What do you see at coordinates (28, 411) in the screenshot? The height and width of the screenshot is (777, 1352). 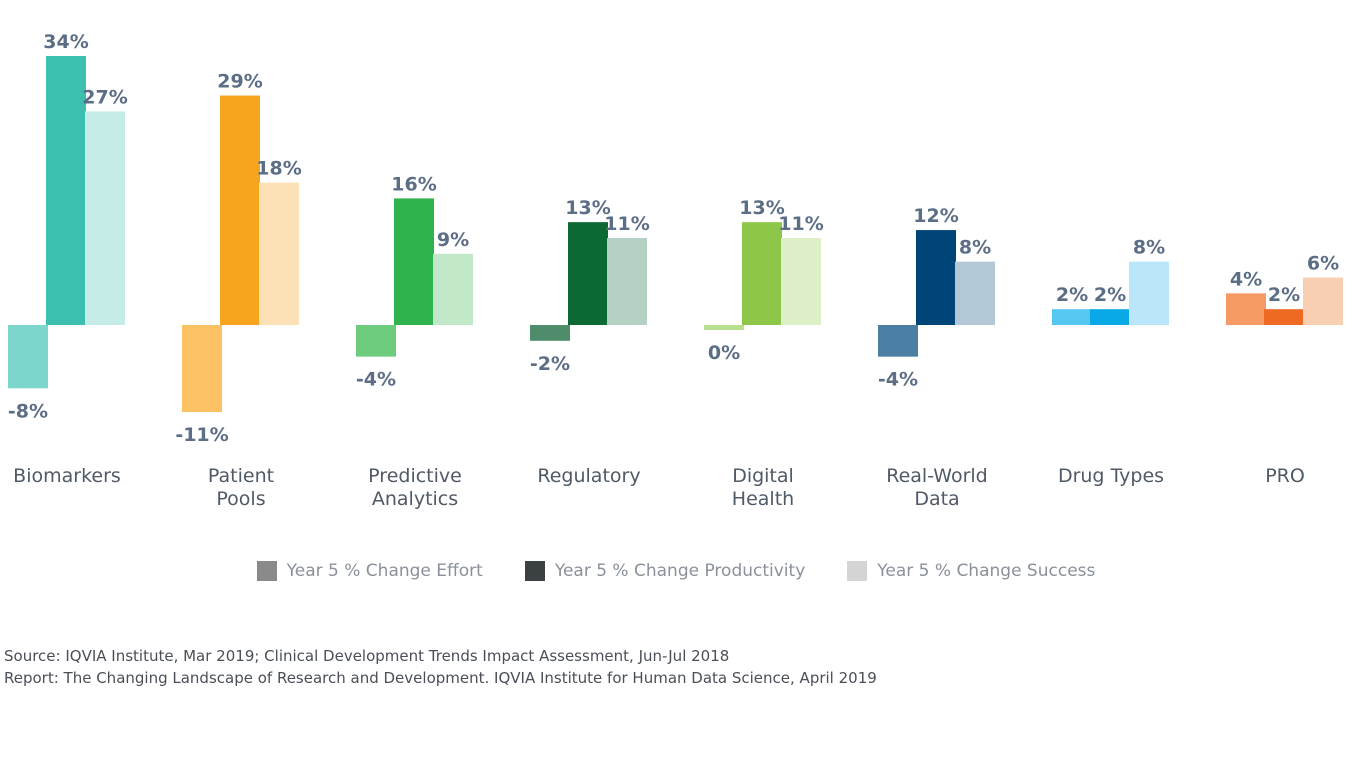 I see `value-label-effort-0: -8%` at bounding box center [28, 411].